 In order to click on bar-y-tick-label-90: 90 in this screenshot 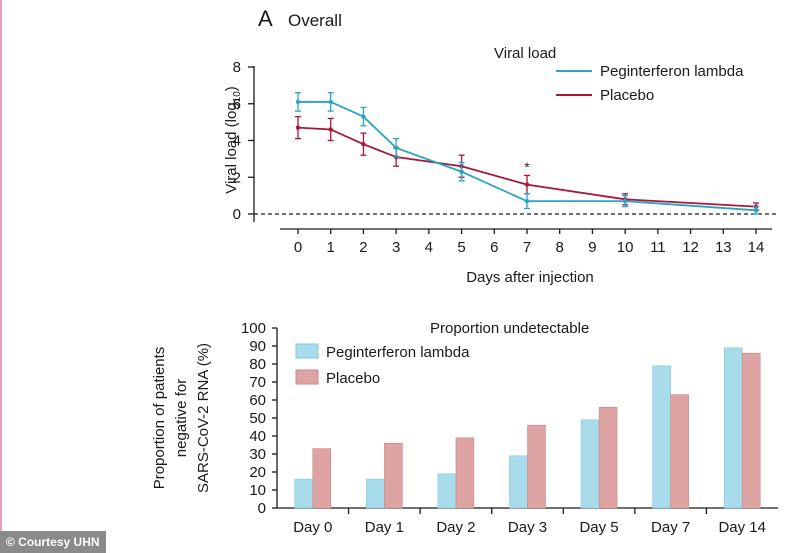, I will do `click(257, 346)`.